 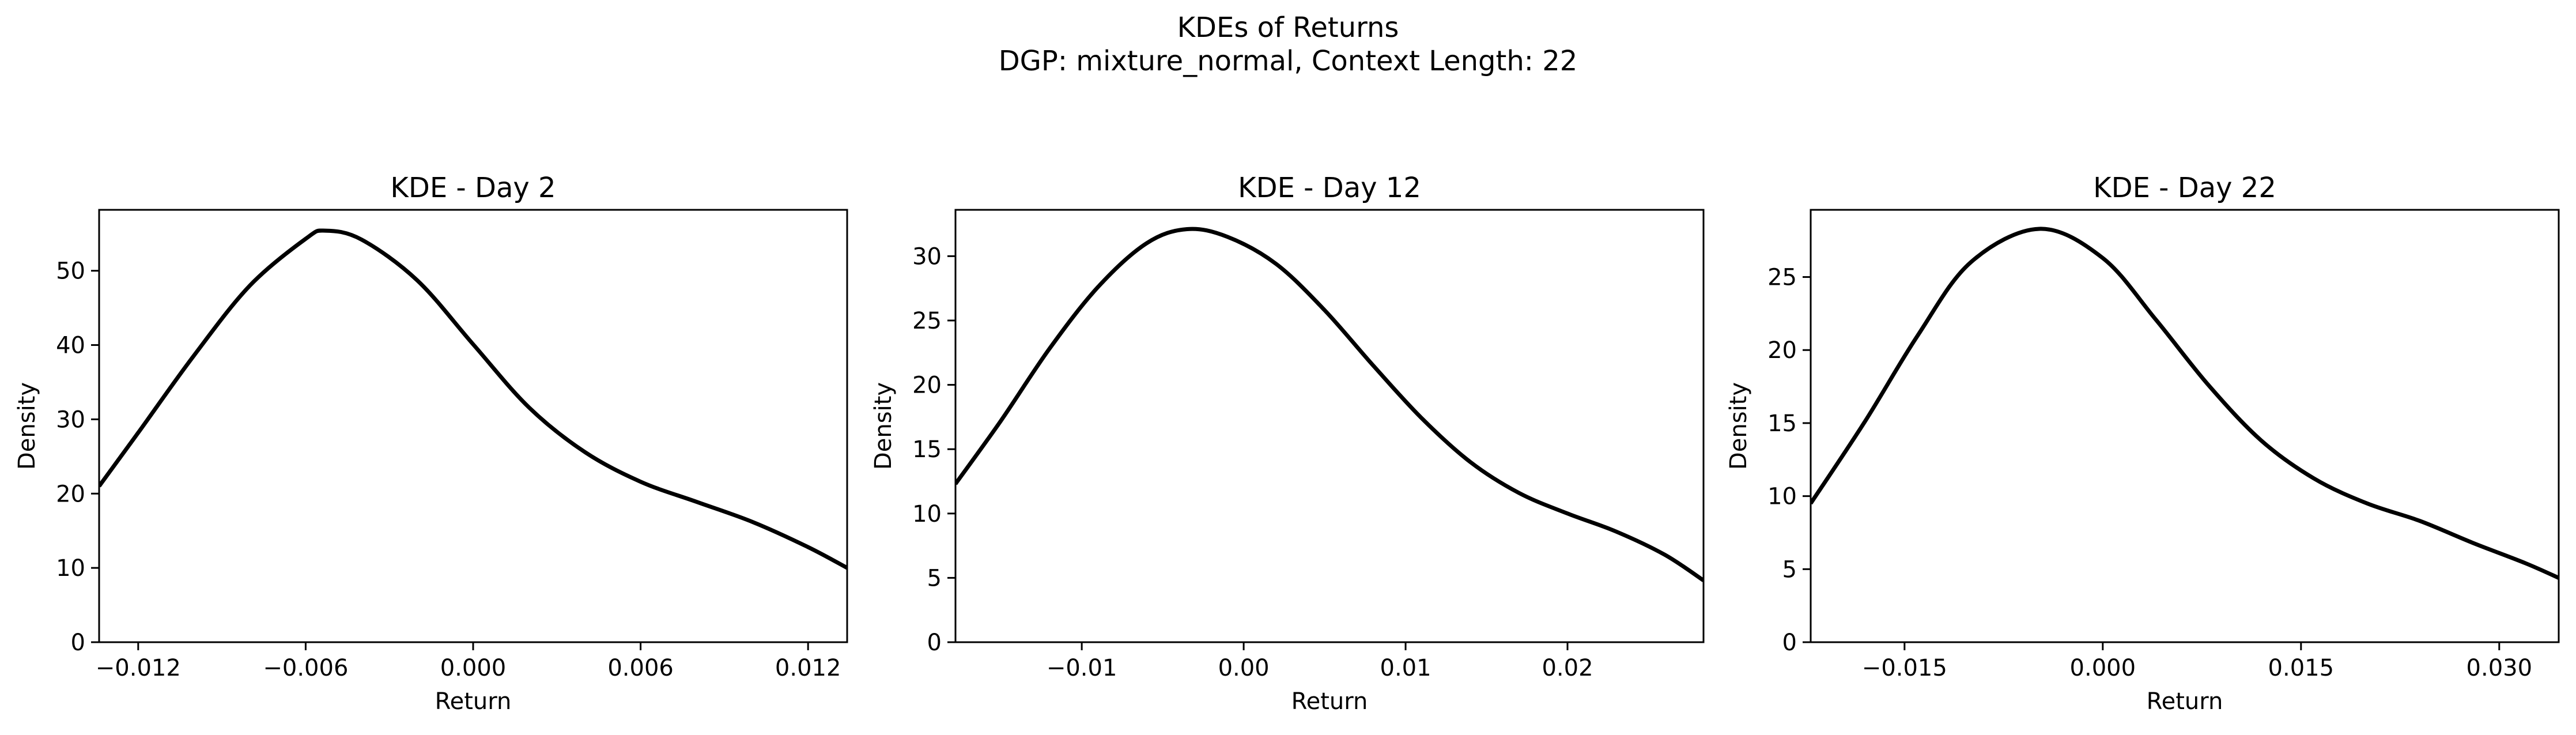 I want to click on x-tick-label: −0.006, so click(x=305, y=668).